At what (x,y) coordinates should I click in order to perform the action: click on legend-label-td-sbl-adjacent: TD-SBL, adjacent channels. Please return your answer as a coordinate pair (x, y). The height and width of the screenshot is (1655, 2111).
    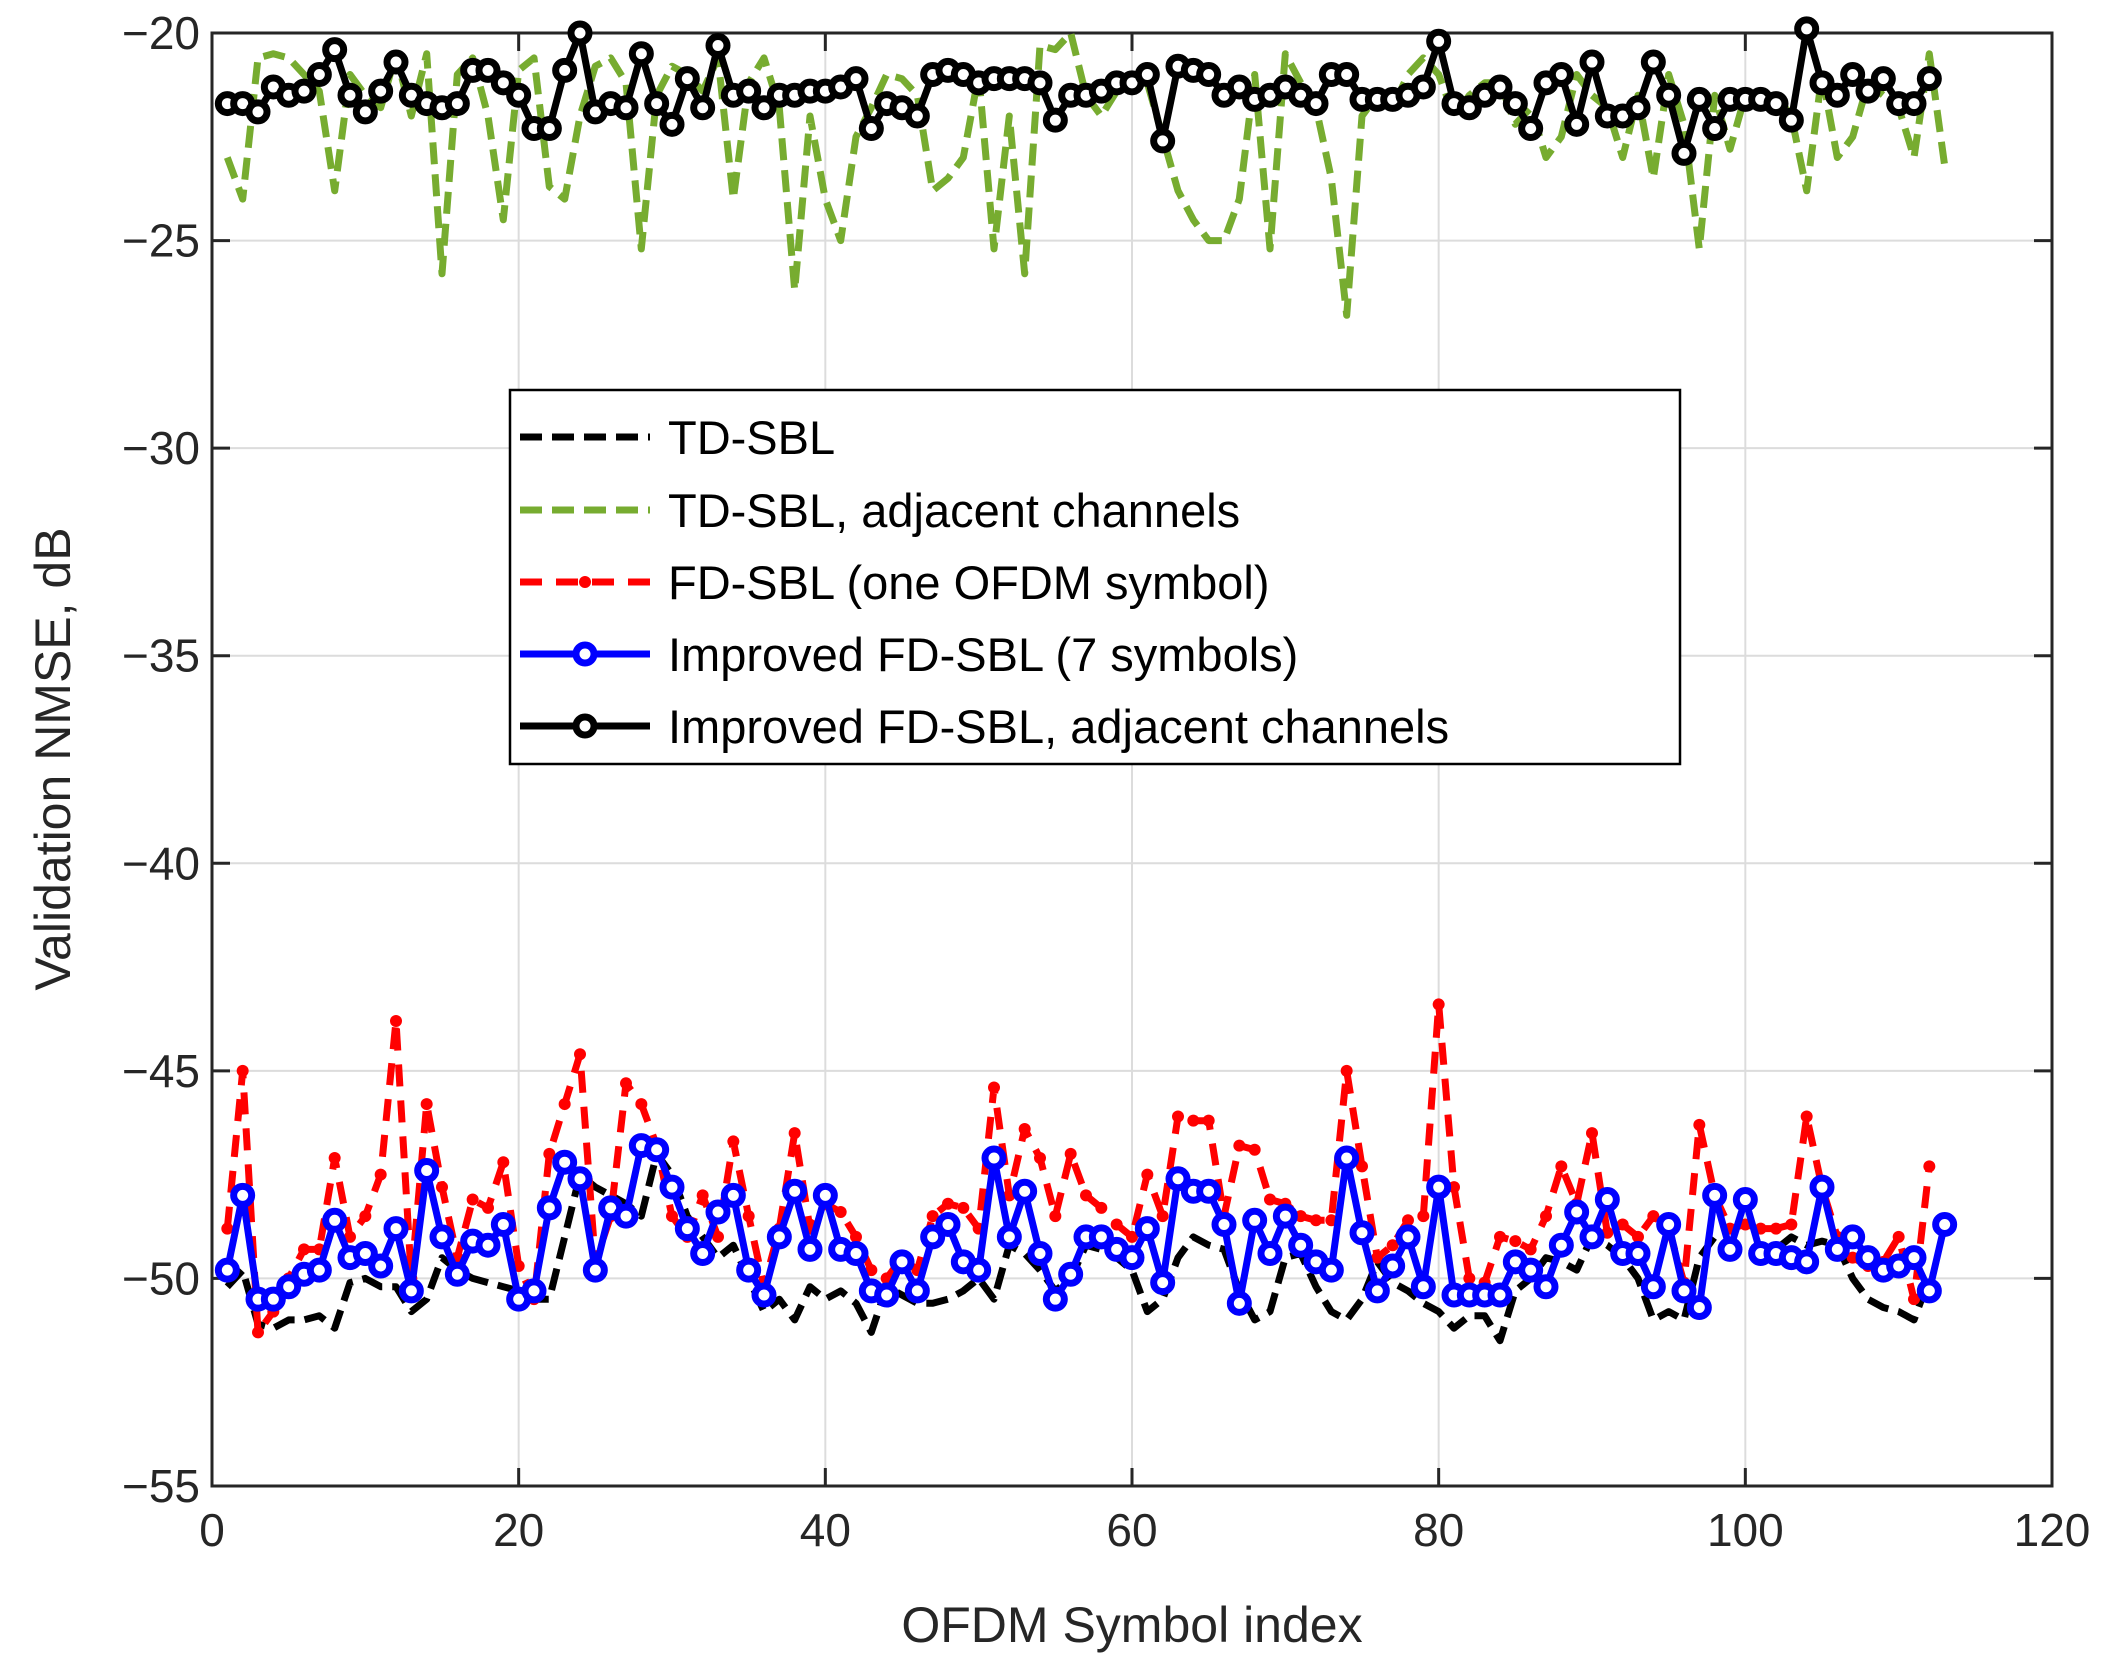
    Looking at the image, I should click on (954, 510).